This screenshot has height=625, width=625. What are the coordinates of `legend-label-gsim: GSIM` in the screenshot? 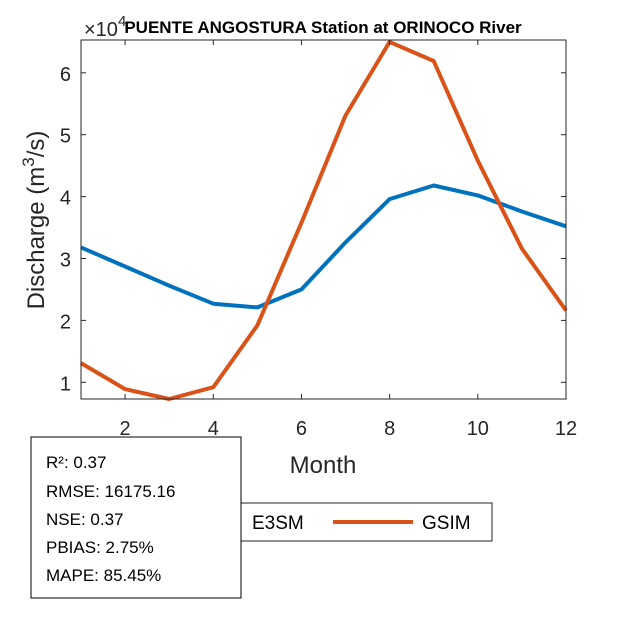 It's located at (446, 523).